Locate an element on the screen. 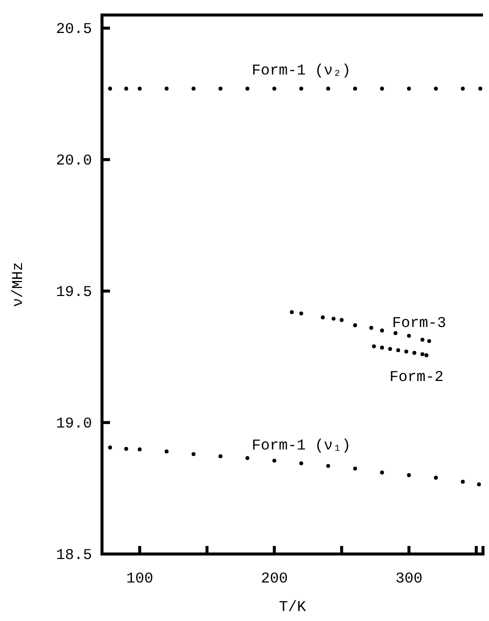  series-label: Form-1 (ν₁) is located at coordinates (301, 445).